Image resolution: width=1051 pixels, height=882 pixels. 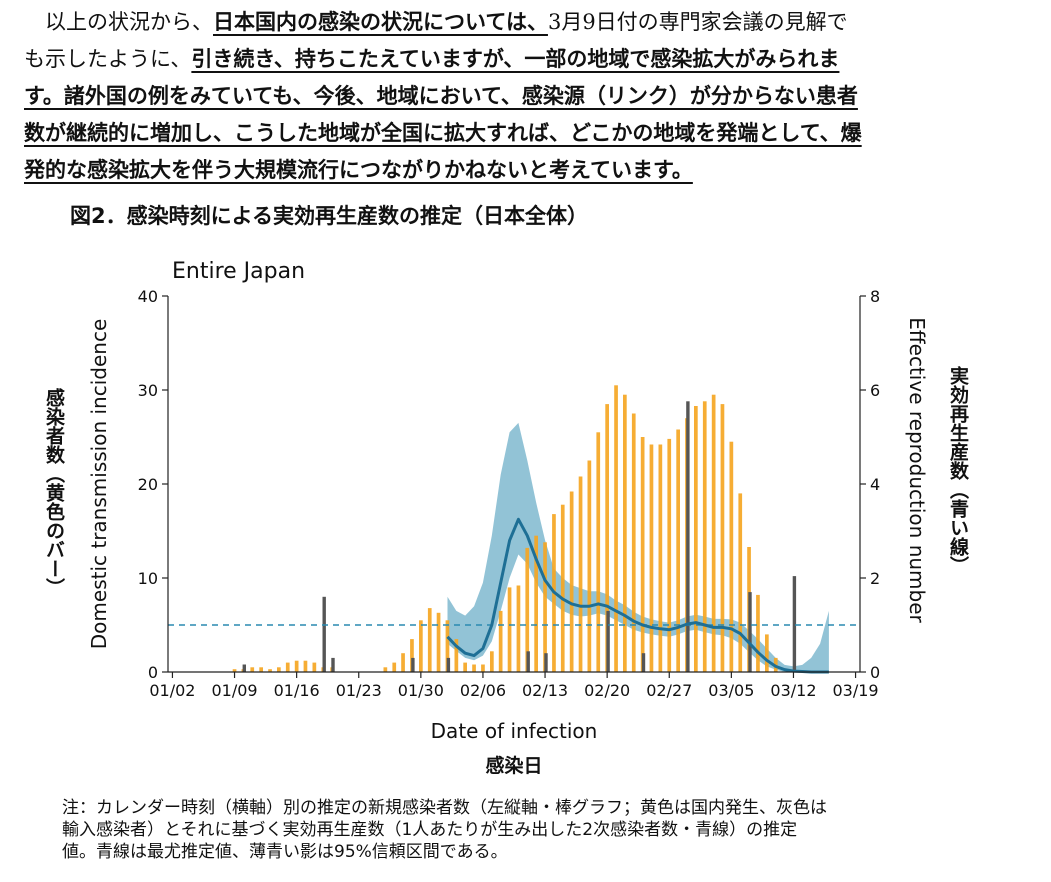 What do you see at coordinates (637, 595) in the screenshot?
I see `reproduction-number-line` at bounding box center [637, 595].